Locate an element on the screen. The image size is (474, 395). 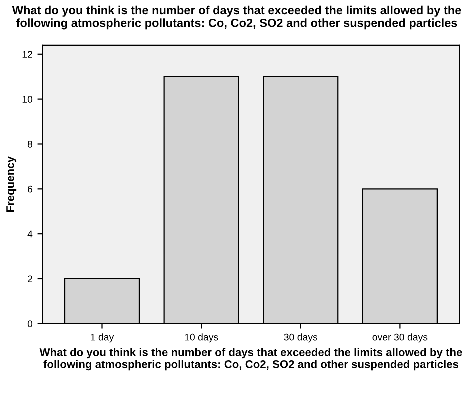
y-tick-label: 0 is located at coordinates (30, 324).